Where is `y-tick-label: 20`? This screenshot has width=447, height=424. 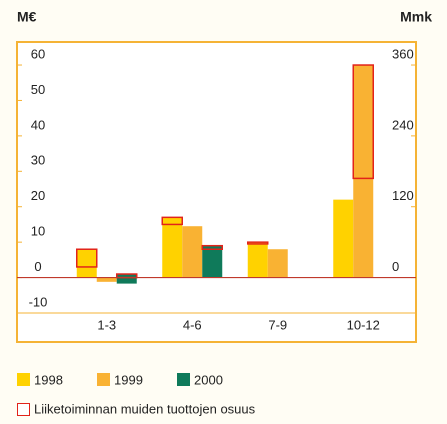
y-tick-label: 20 is located at coordinates (38, 195).